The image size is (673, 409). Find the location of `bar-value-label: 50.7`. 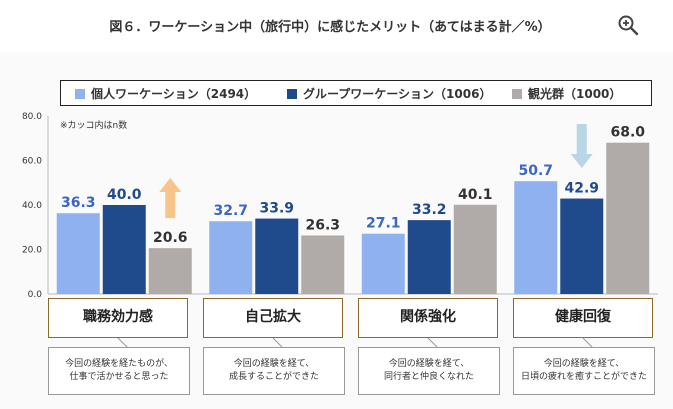

bar-value-label: 50.7 is located at coordinates (535, 171).